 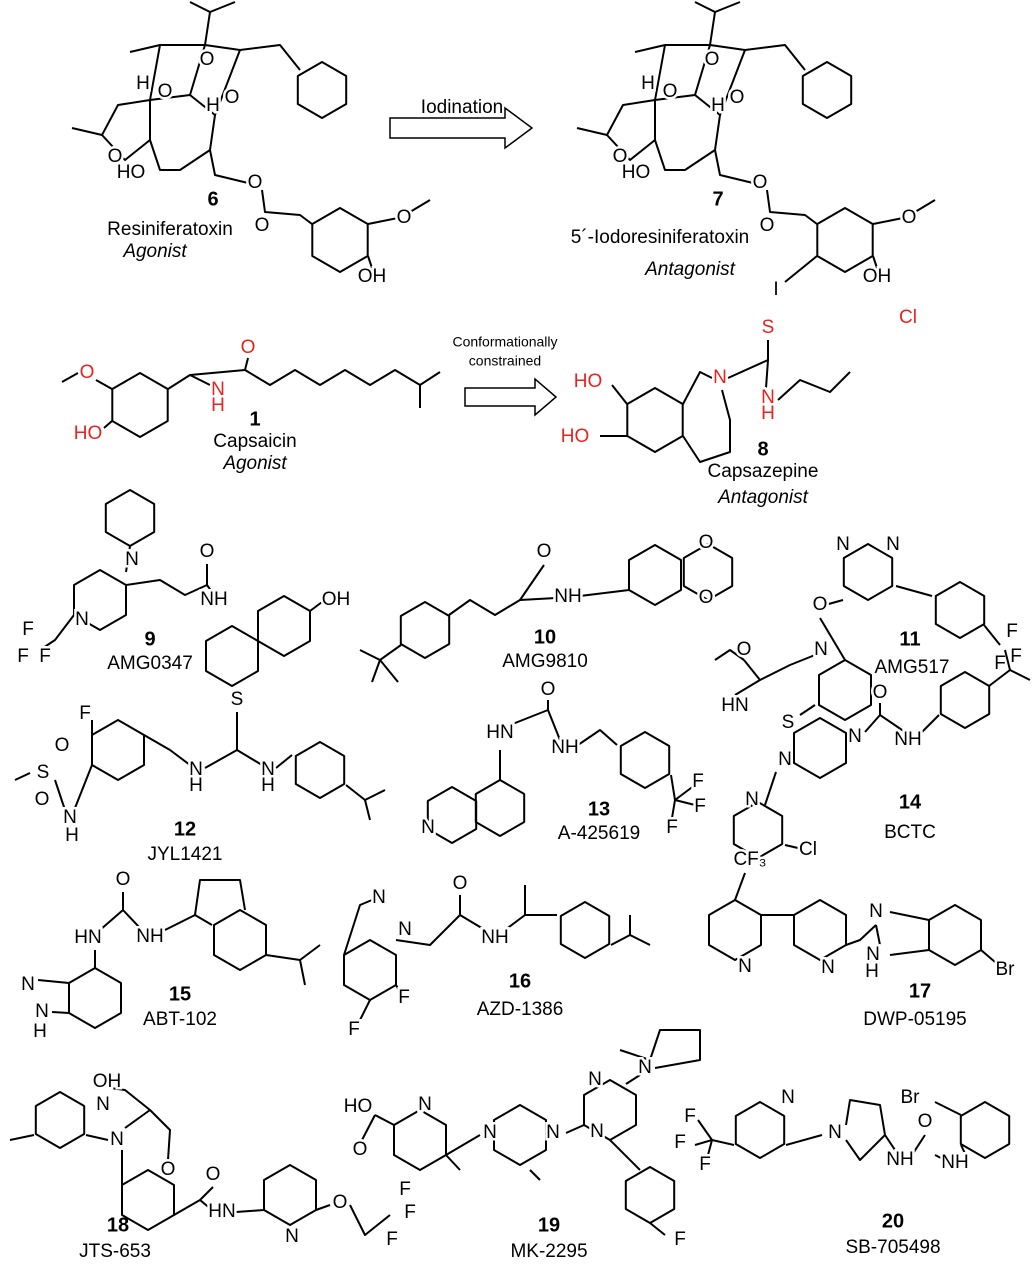 I want to click on compound-name: AMG517, so click(x=912, y=667).